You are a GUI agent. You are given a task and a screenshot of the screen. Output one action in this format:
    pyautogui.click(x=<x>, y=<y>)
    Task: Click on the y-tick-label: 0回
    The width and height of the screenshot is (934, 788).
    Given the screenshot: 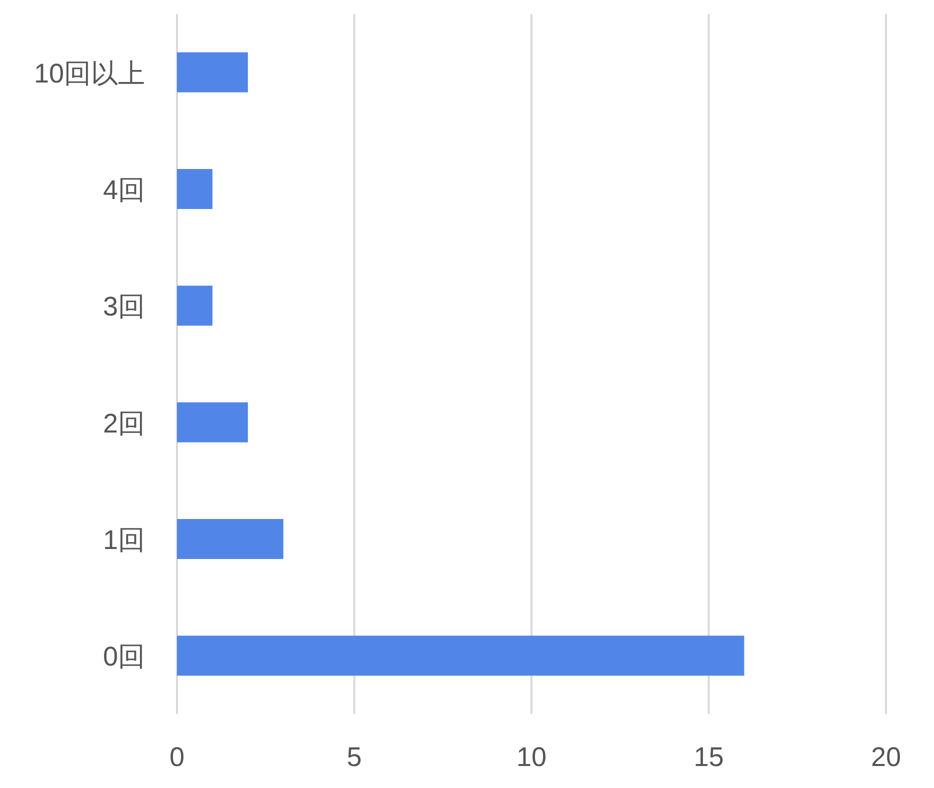 What is the action you would take?
    pyautogui.click(x=123, y=657)
    